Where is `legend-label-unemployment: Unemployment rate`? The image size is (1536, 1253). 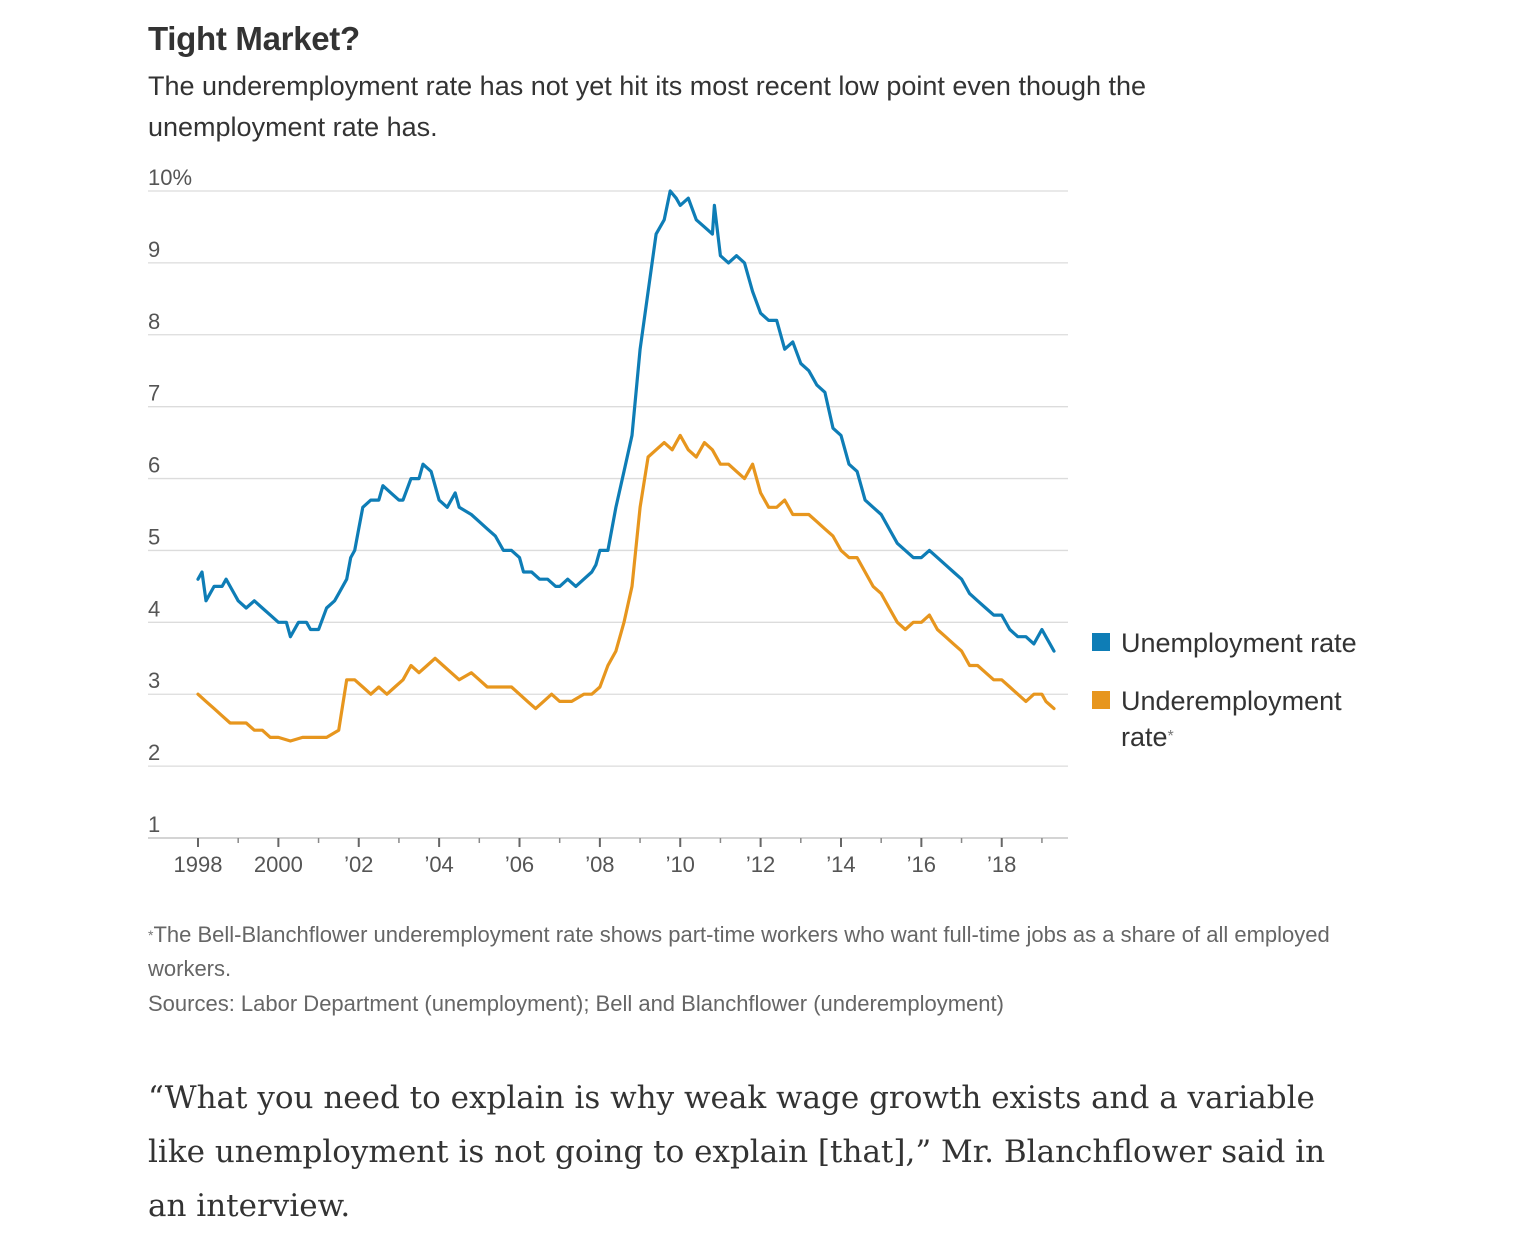
legend-label-unemployment: Unemployment rate is located at coordinates (1239, 643).